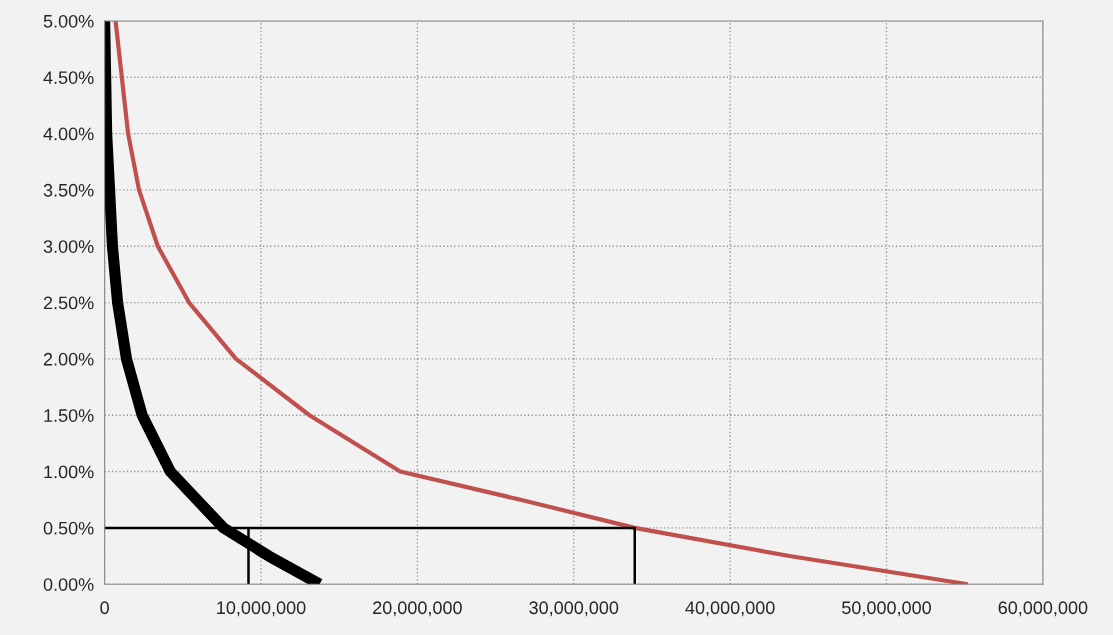 The height and width of the screenshot is (635, 1113). Describe the element at coordinates (68, 528) in the screenshot. I see `y-tick-label: 0.50%` at that location.